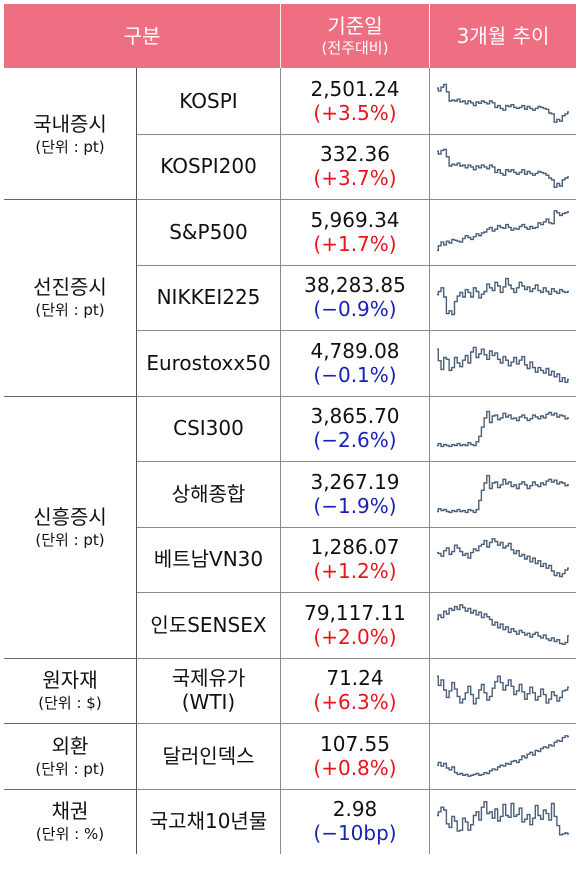 The image size is (580, 874). What do you see at coordinates (70, 680) in the screenshot?
I see `category-name: 원자재` at bounding box center [70, 680].